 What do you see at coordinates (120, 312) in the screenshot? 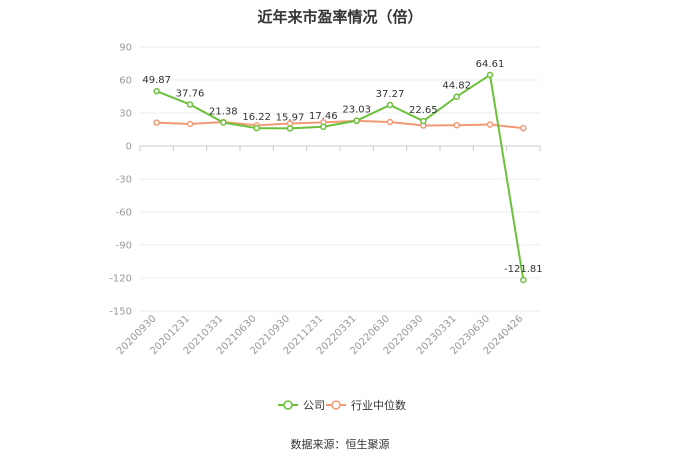
I see `y-tick-label: -150` at bounding box center [120, 312].